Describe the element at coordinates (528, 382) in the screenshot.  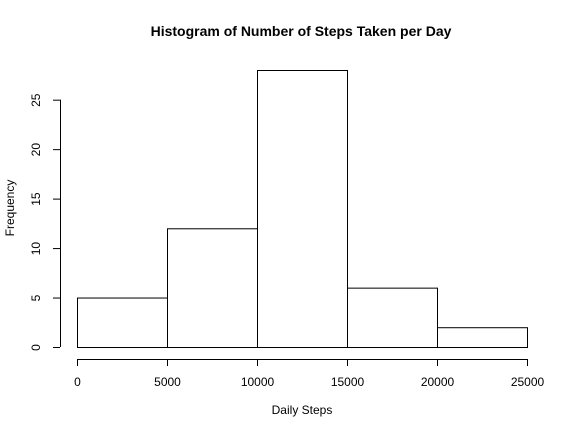
I see `x-tick-label-5: 25000` at that location.